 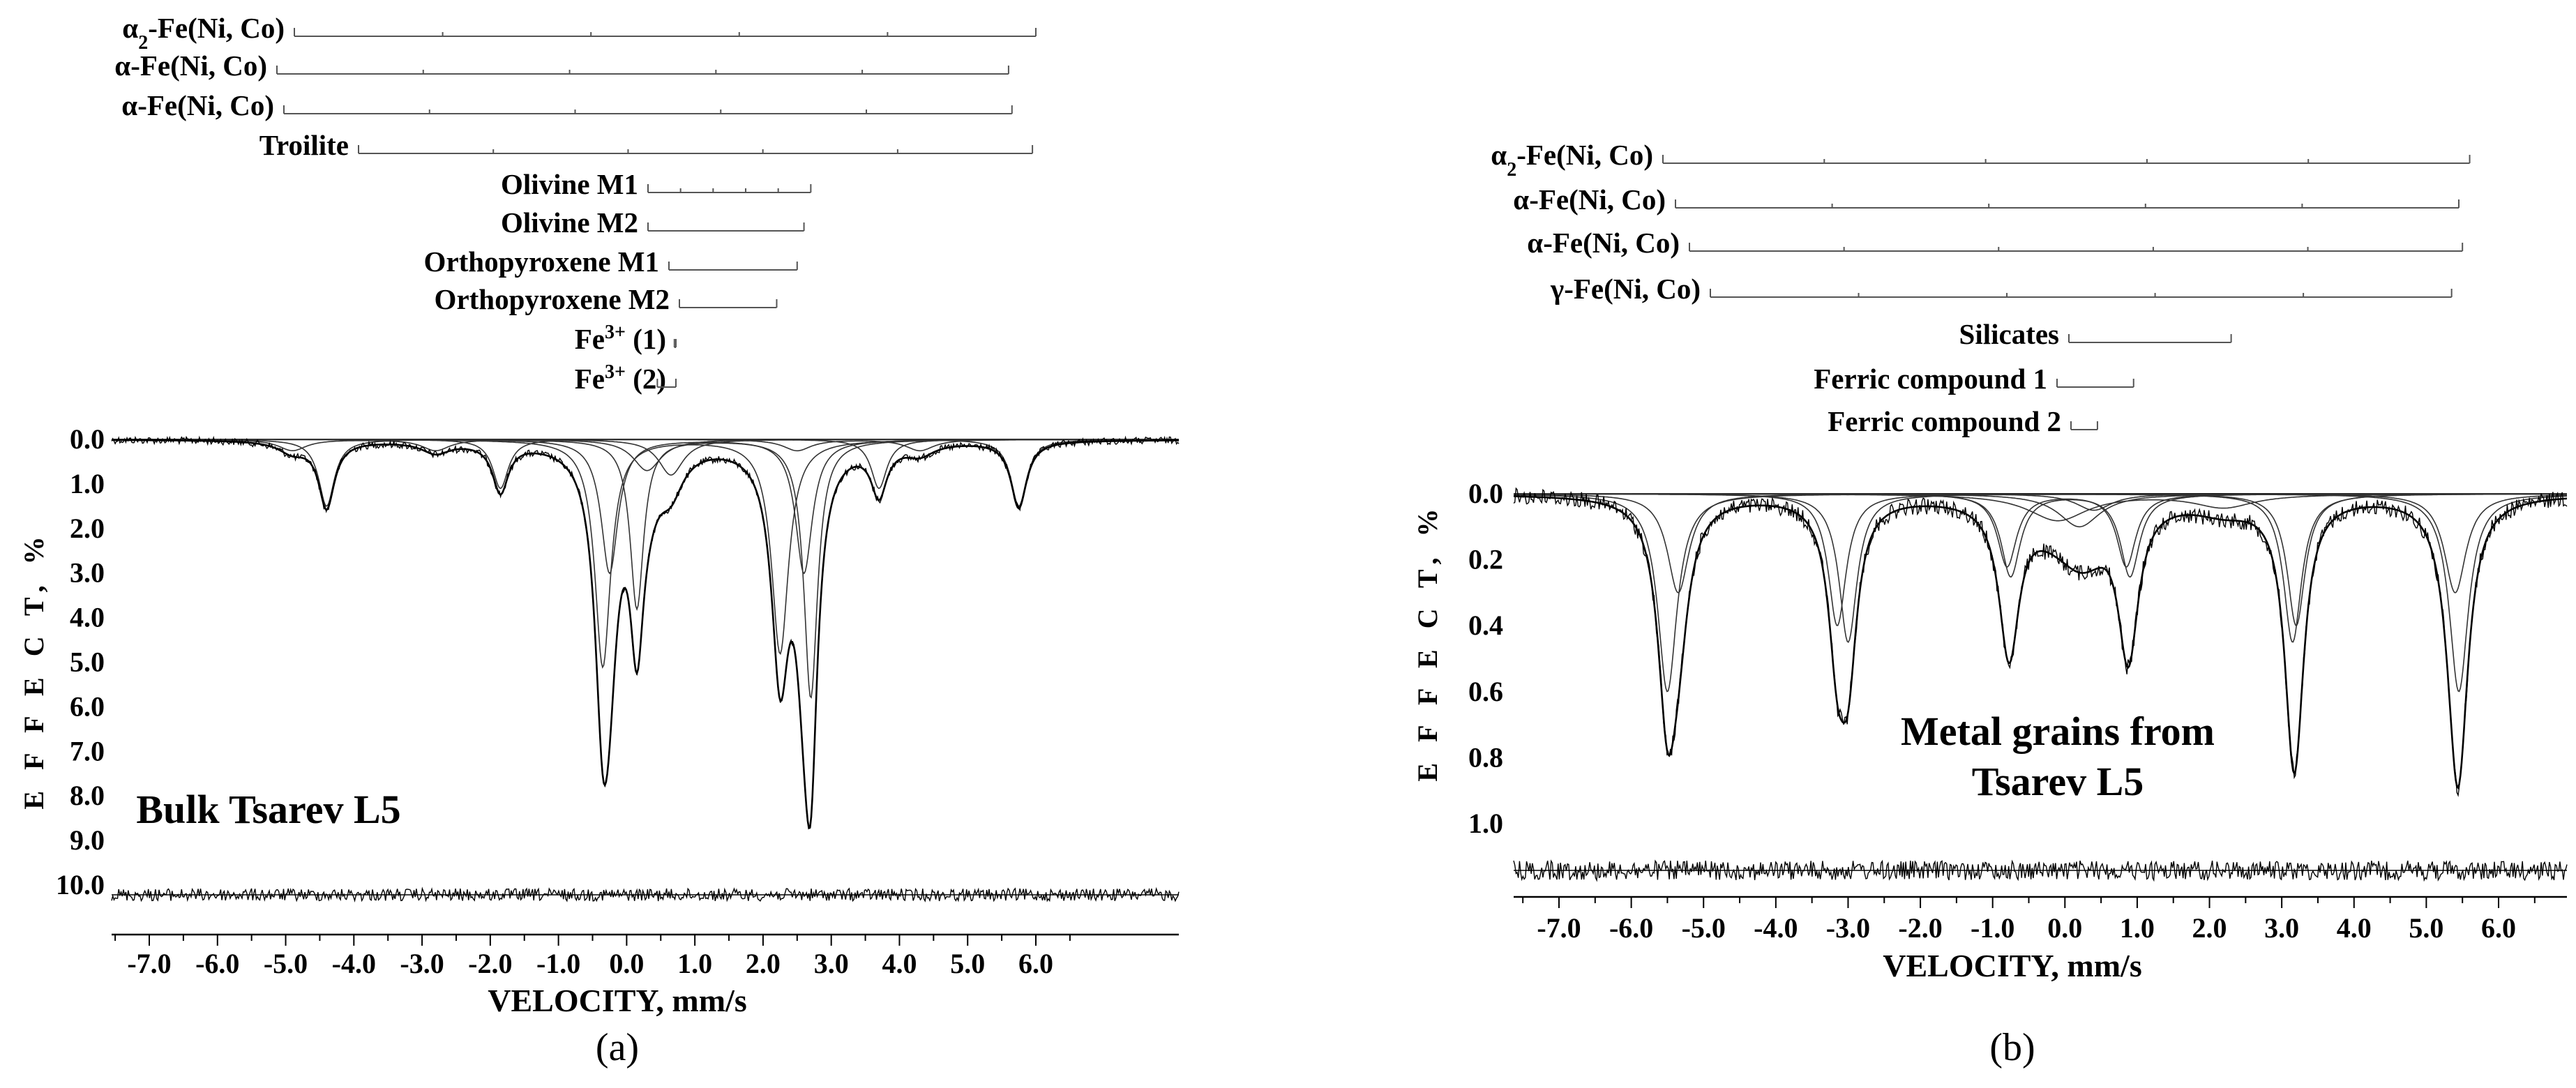 I want to click on component-label: α2-Fe(Ni, Co), so click(x=1572, y=160).